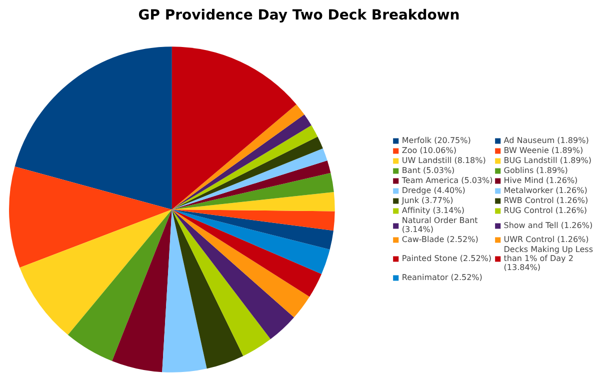 The width and height of the screenshot is (597, 392). Describe the element at coordinates (546, 200) in the screenshot. I see `legend-label: RWB Control (1.26%)` at that location.